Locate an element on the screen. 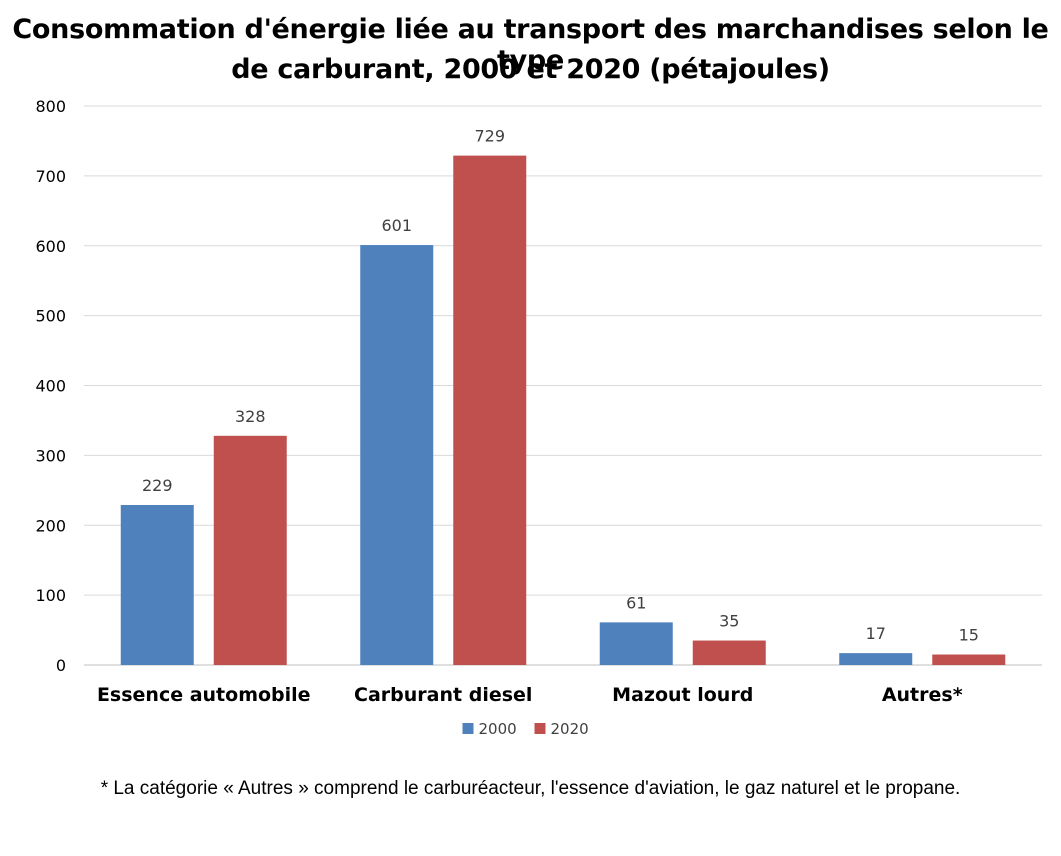  data-label: 601 is located at coordinates (396, 225).